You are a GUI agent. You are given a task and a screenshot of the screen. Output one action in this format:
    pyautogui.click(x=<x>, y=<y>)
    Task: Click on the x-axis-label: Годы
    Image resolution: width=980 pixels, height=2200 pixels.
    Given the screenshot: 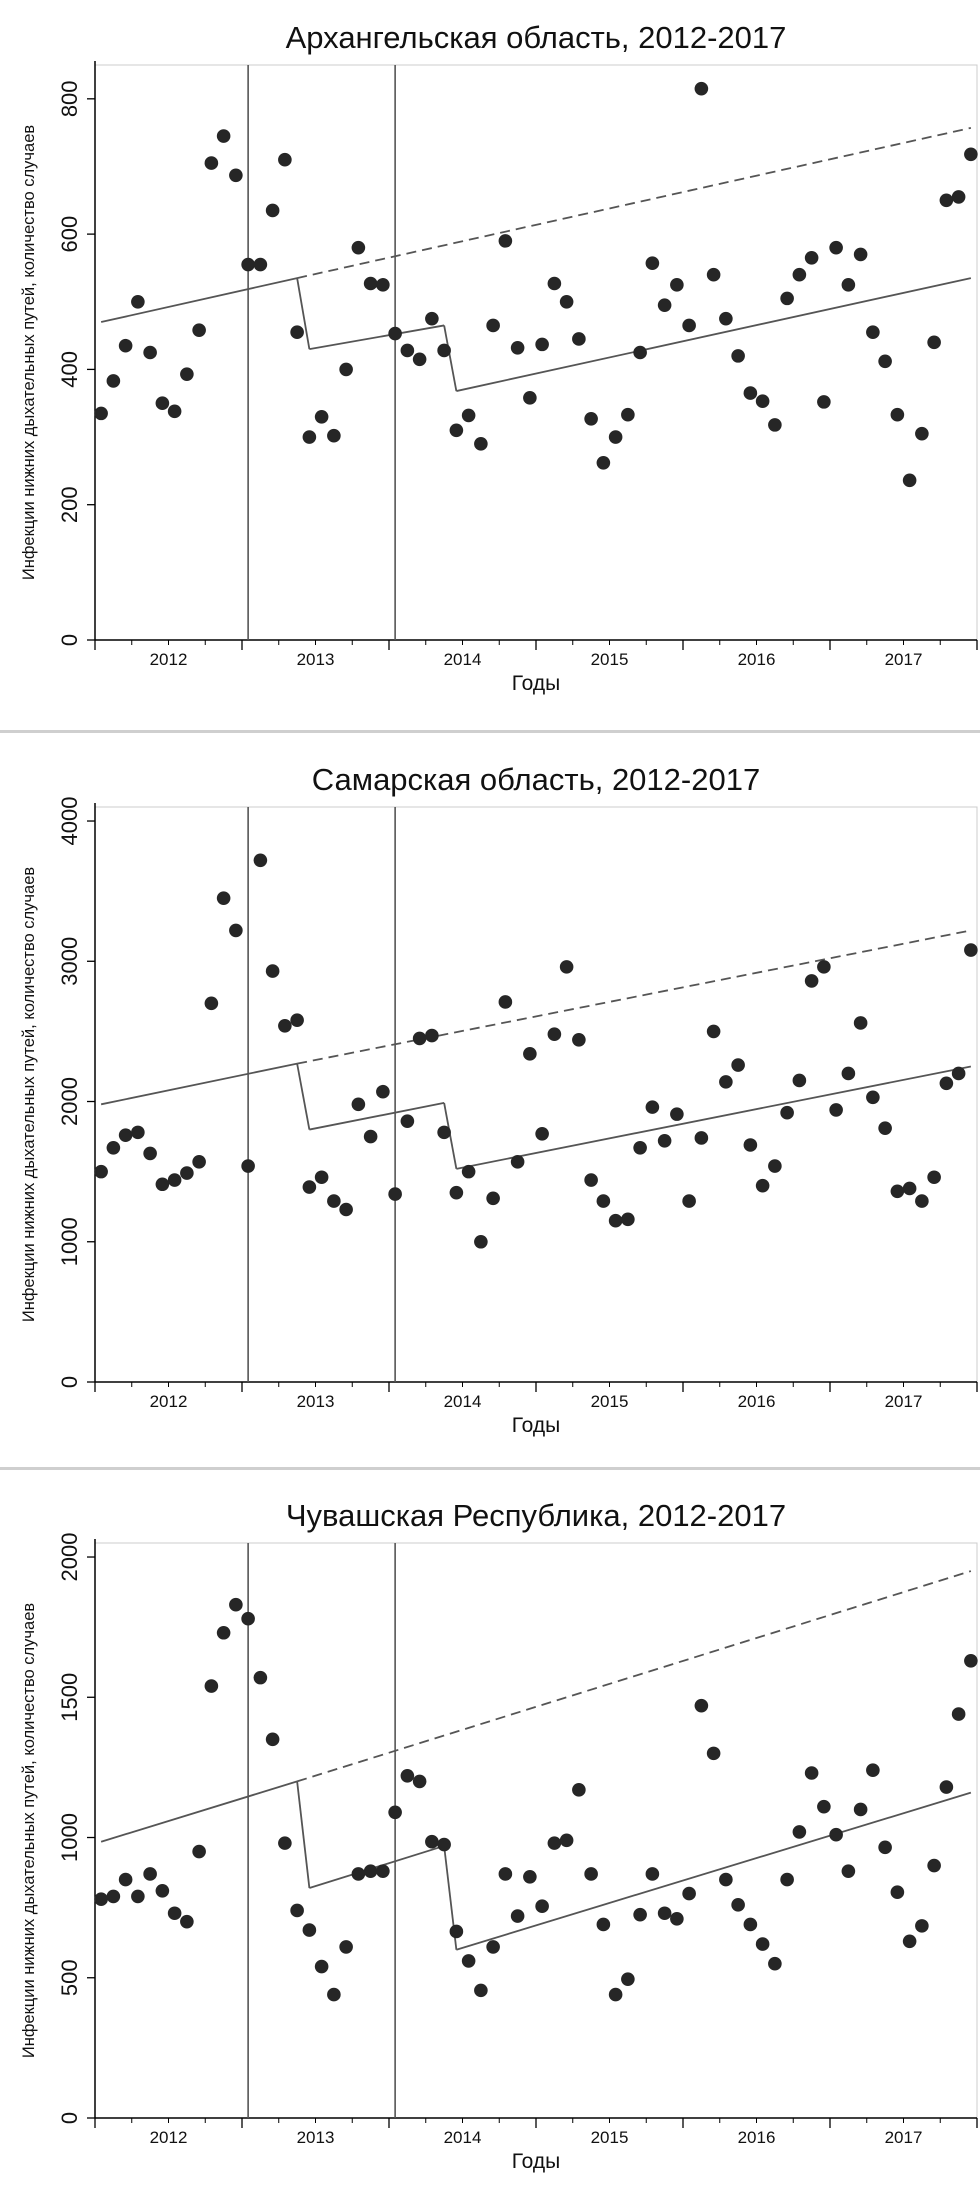 What is the action you would take?
    pyautogui.click(x=536, y=2161)
    